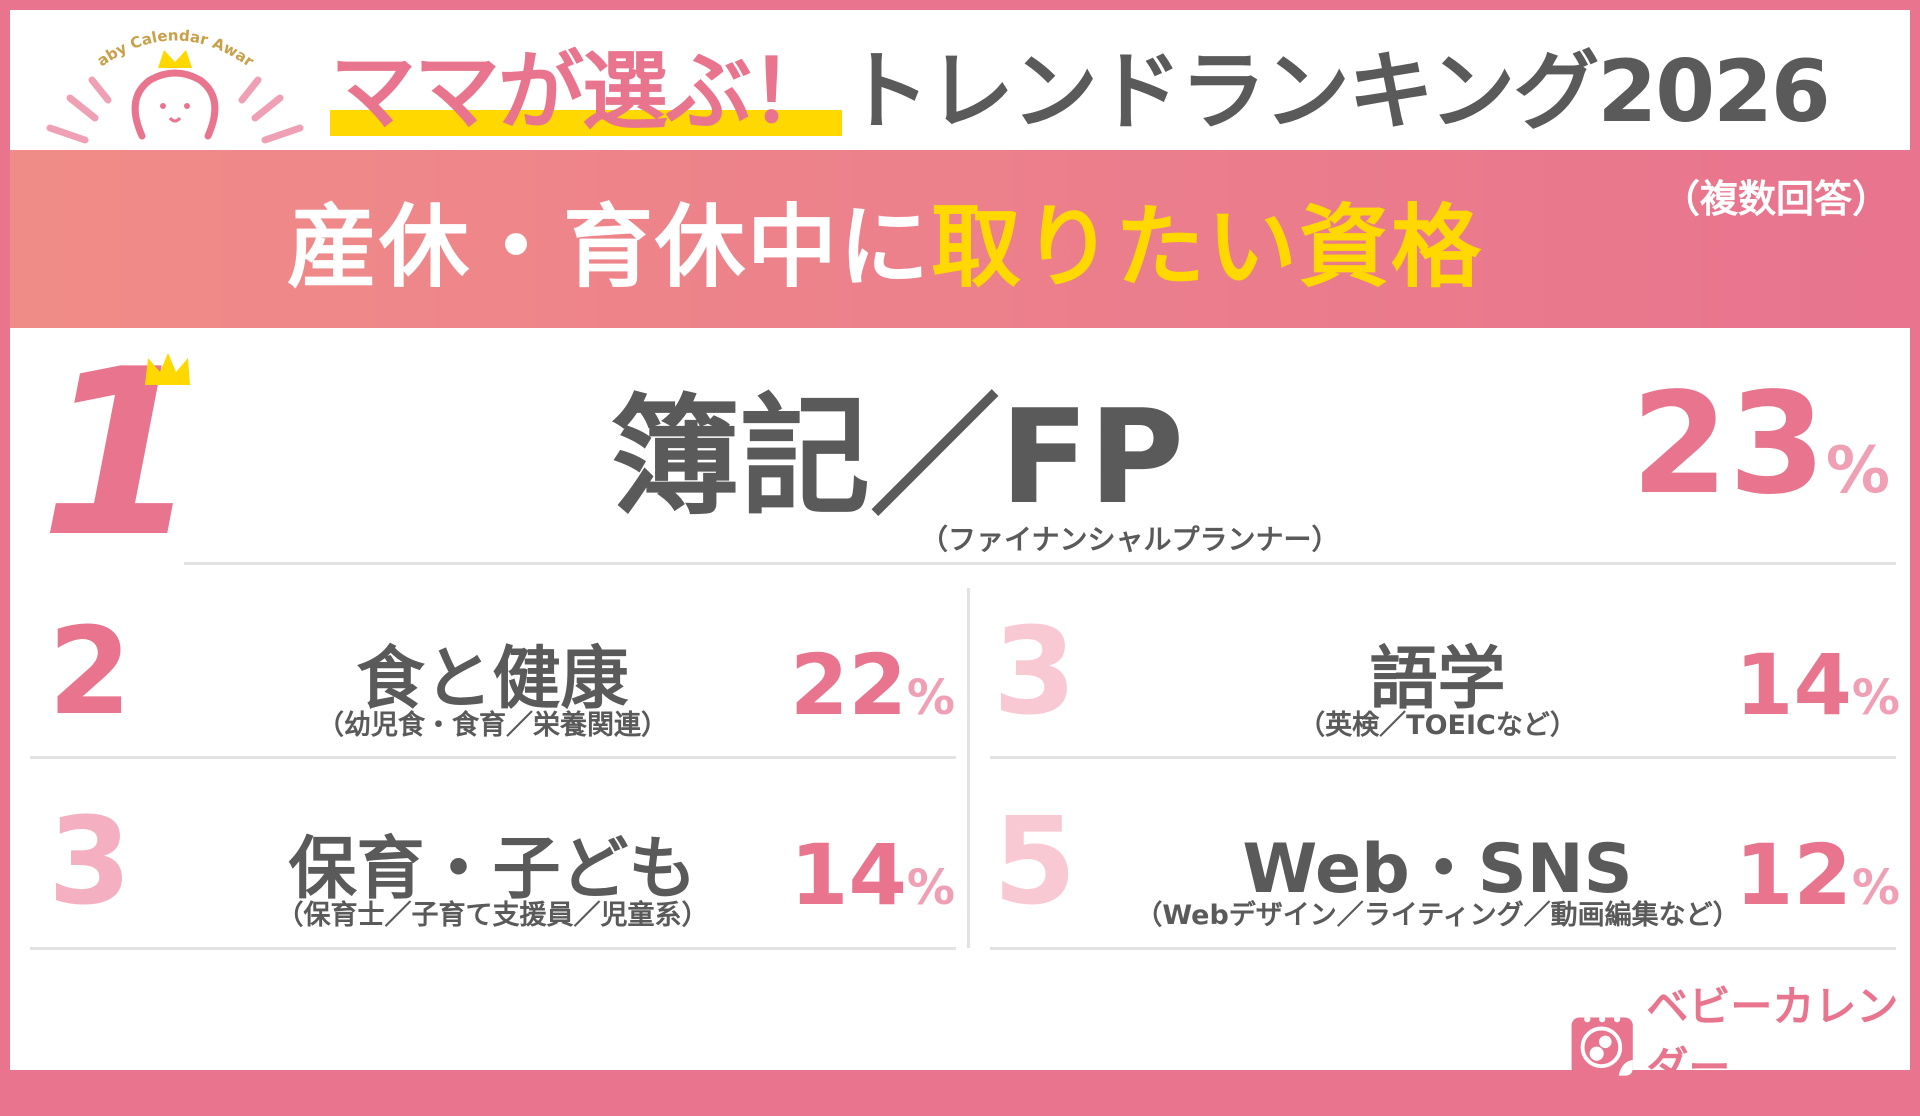  What do you see at coordinates (1602, 1045) in the screenshot?
I see `baby-calendar-icon` at bounding box center [1602, 1045].